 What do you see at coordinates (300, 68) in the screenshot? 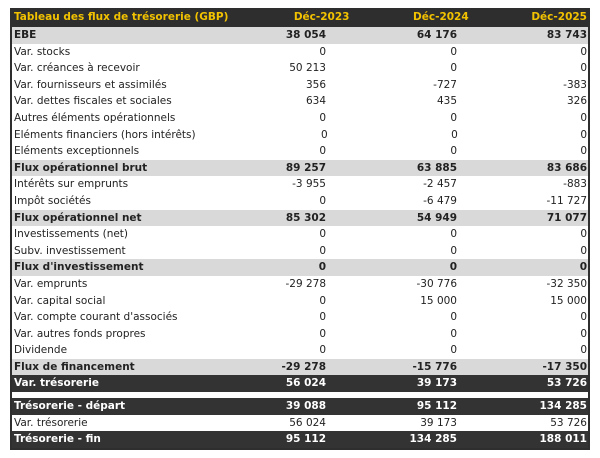
I see `table-row: Var. créances à recevoir 50 213 0 0` at bounding box center [300, 68].